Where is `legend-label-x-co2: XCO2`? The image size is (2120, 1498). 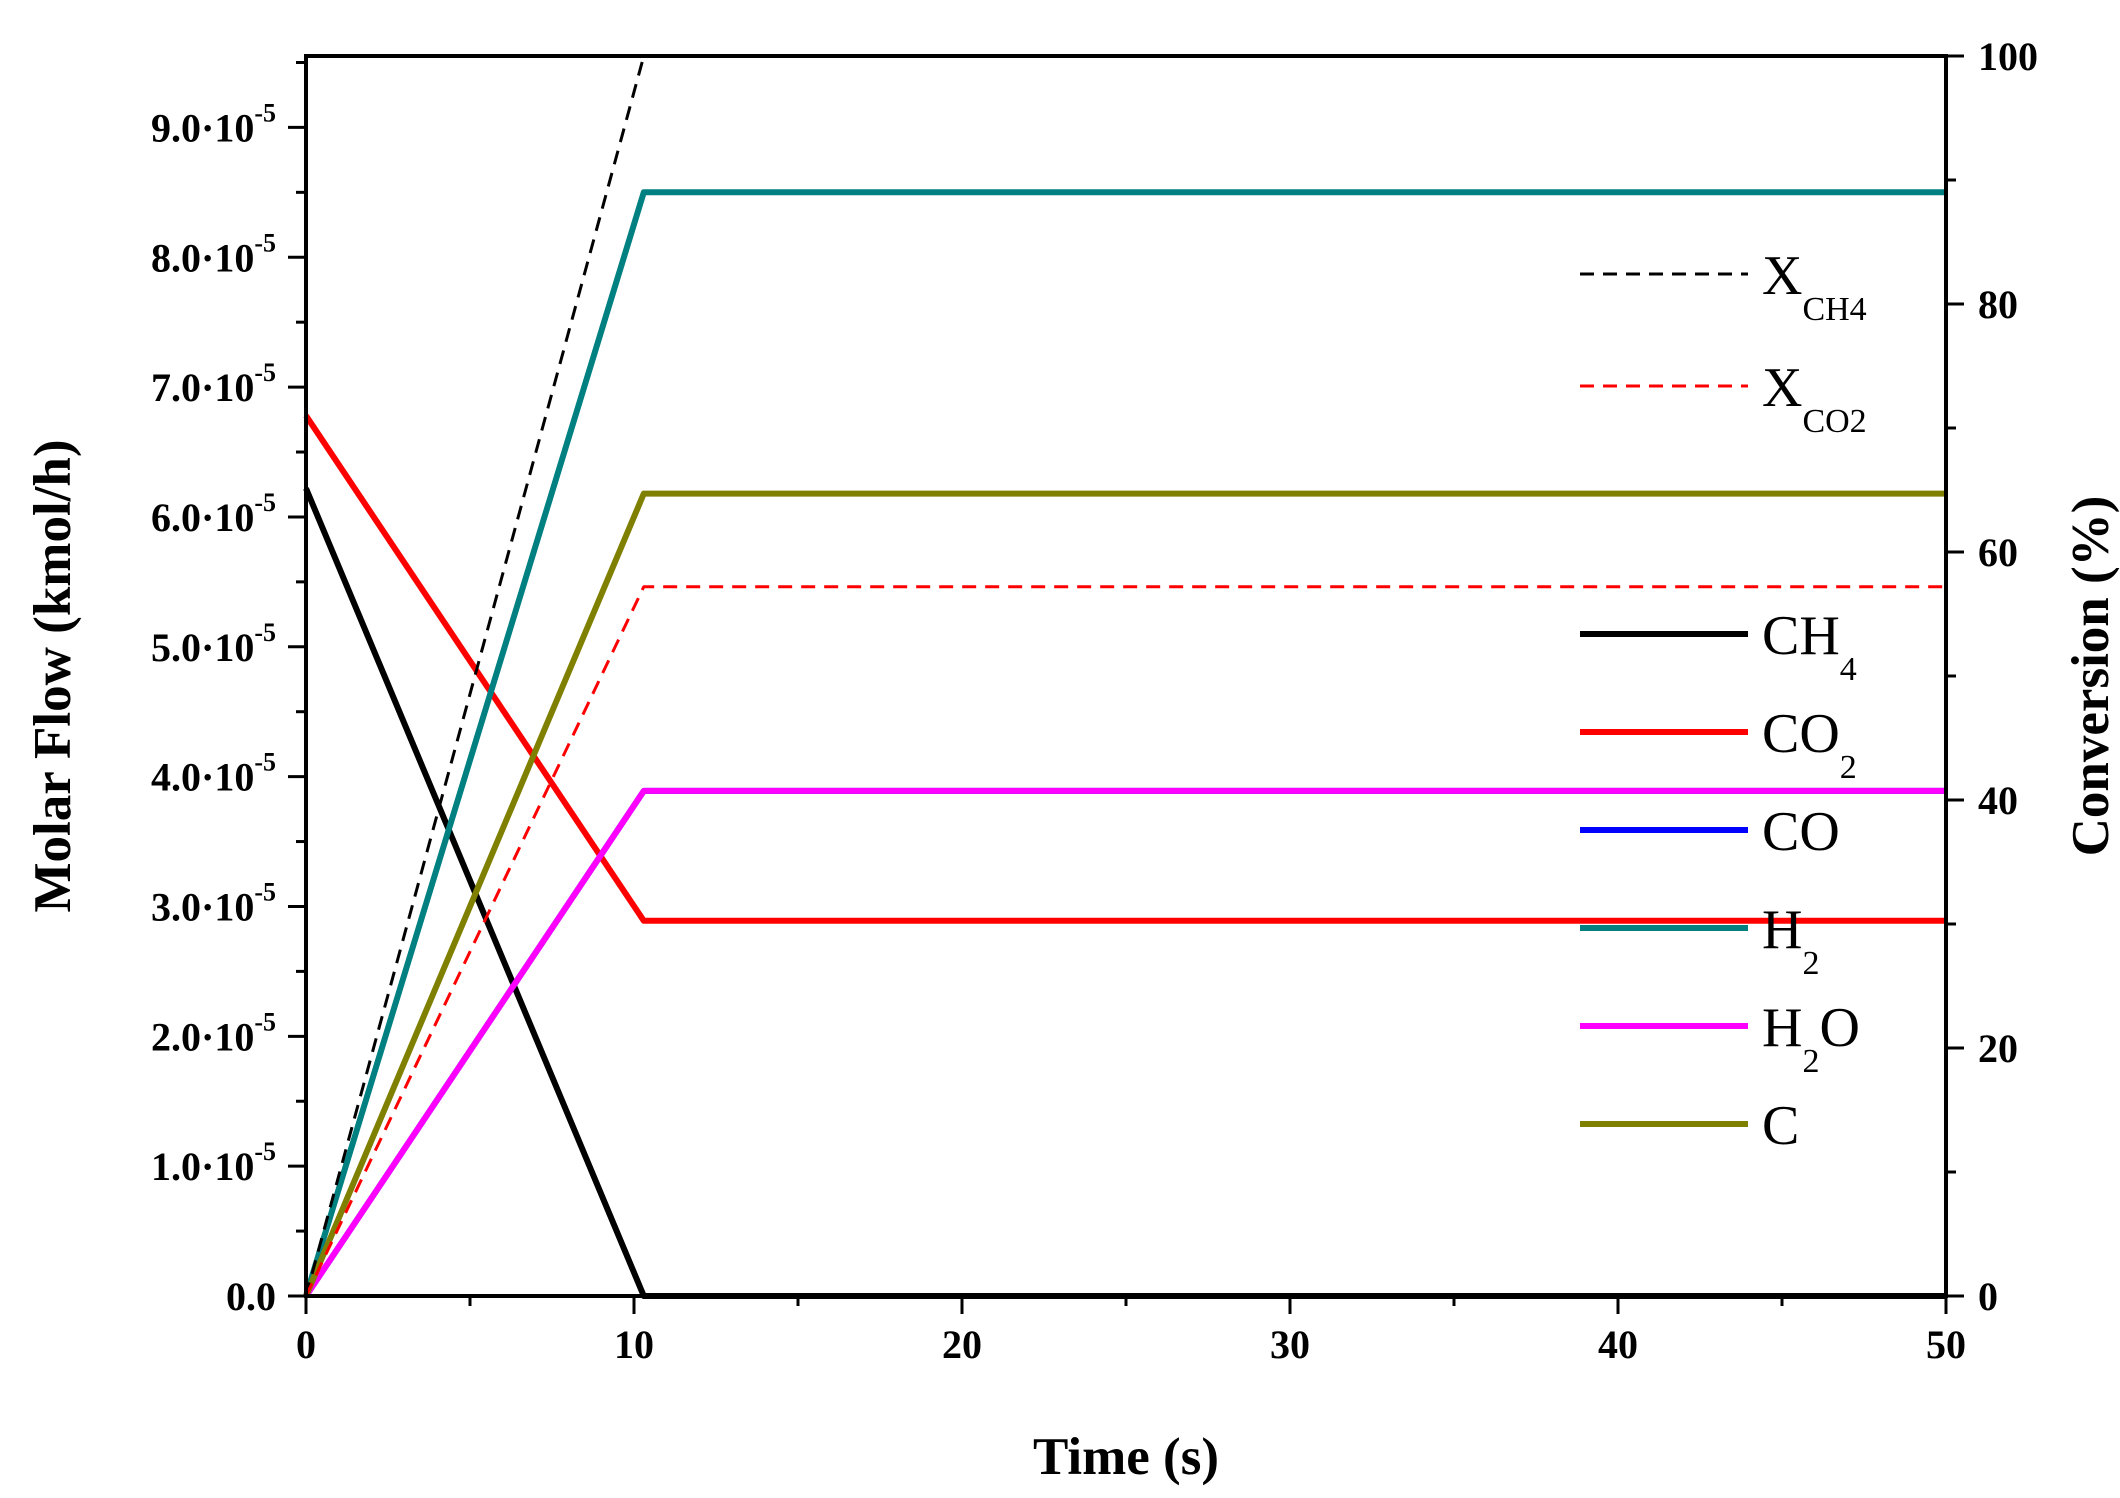 legend-label-x-co2: XCO2 is located at coordinates (1814, 398).